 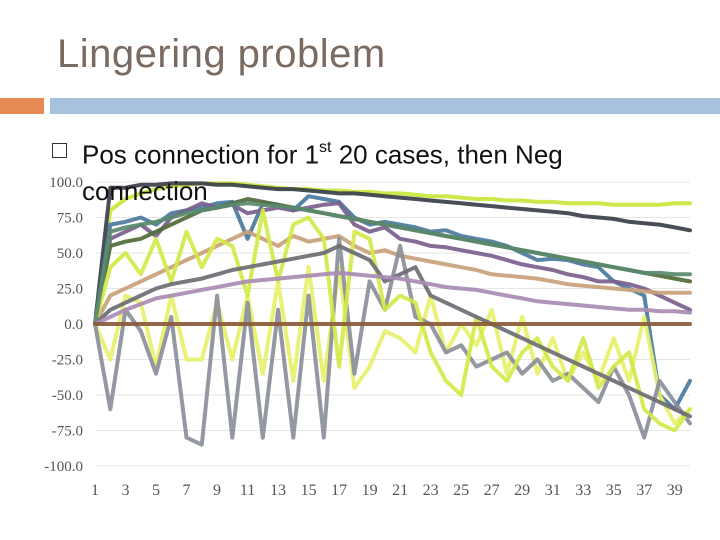 I want to click on x-tick-label: 15, so click(x=309, y=490).